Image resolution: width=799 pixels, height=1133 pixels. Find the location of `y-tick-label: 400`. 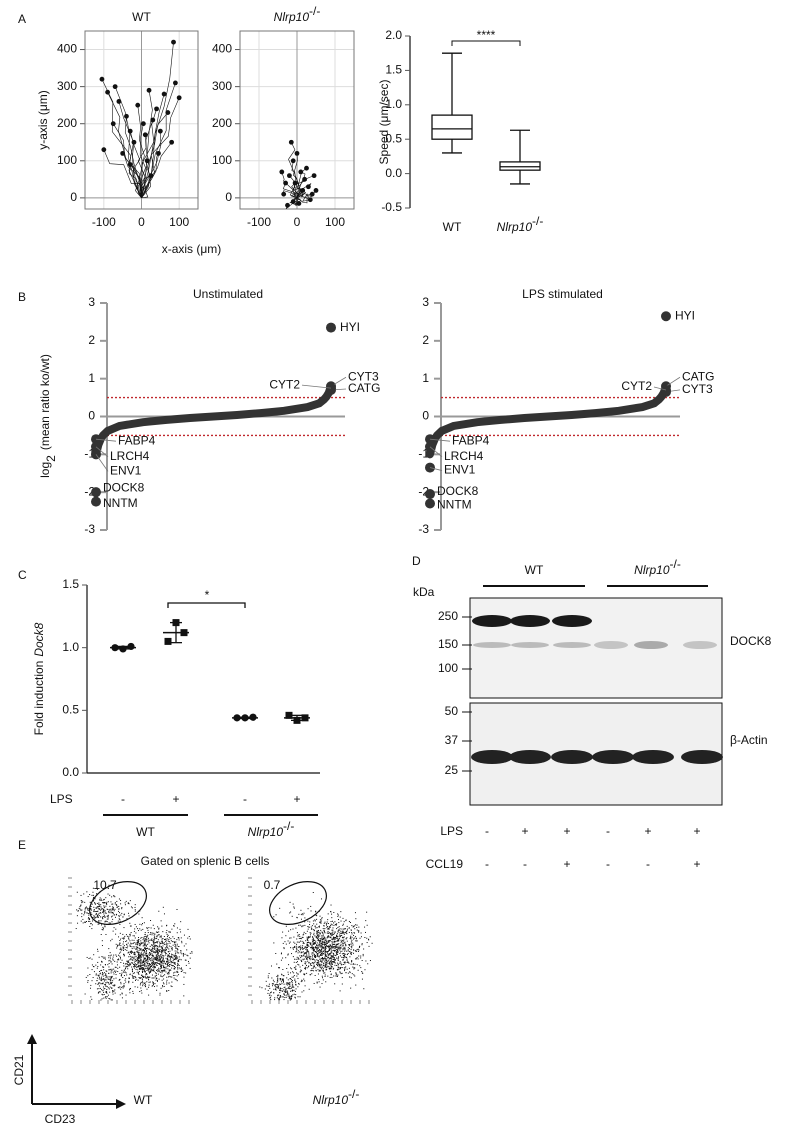

y-tick-label: 400 is located at coordinates (222, 49).